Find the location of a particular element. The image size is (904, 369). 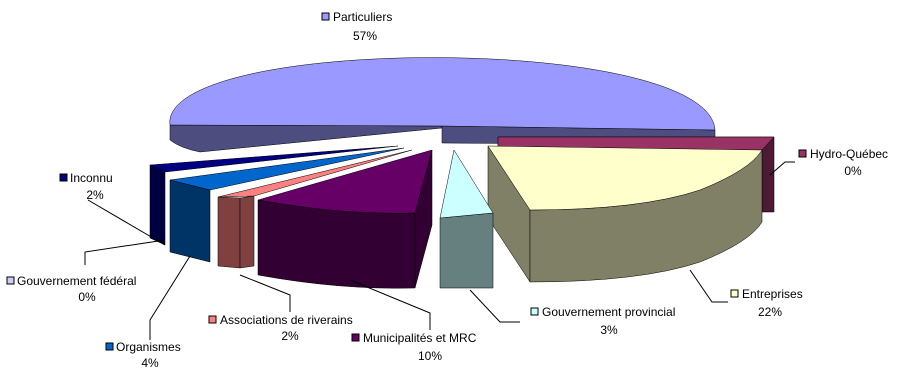

slice-municipalites is located at coordinates (345, 181).